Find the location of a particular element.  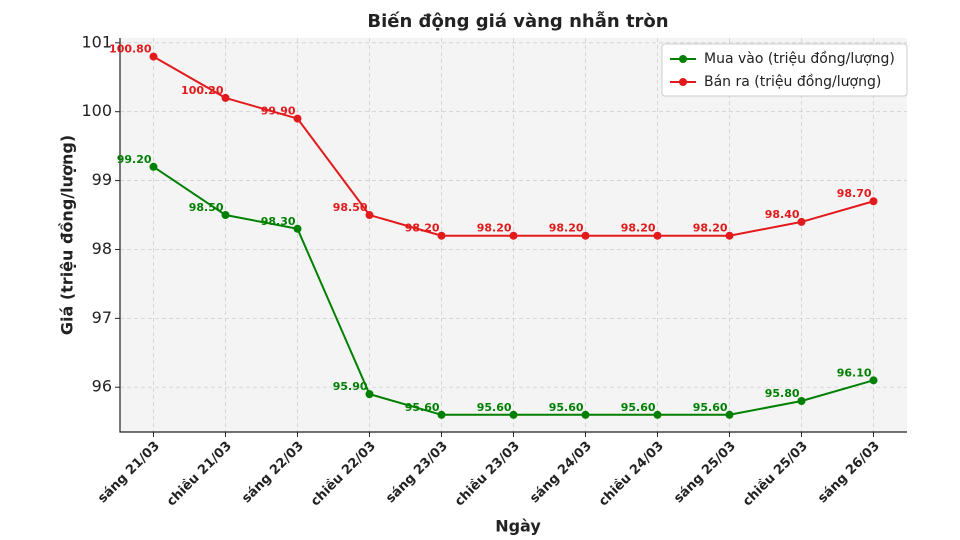

y-tick-label: 100 is located at coordinates (96, 110).